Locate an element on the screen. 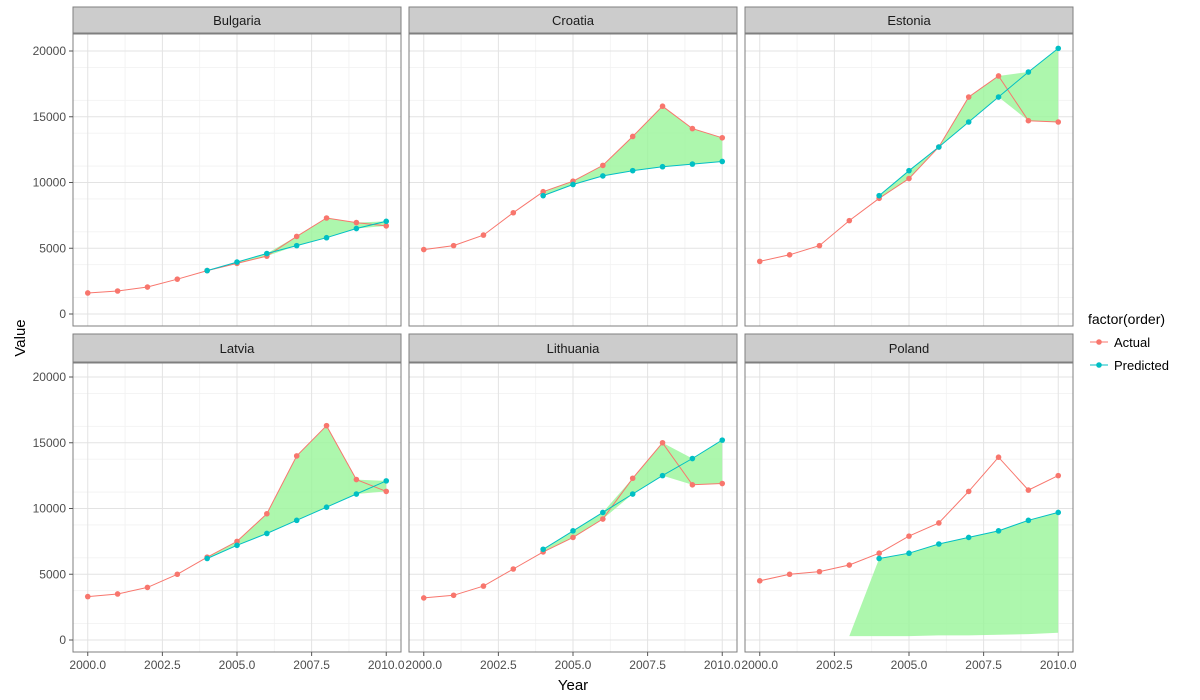 This screenshot has height=700, width=1200. legend-entry-actual: Actual is located at coordinates (1119, 342).